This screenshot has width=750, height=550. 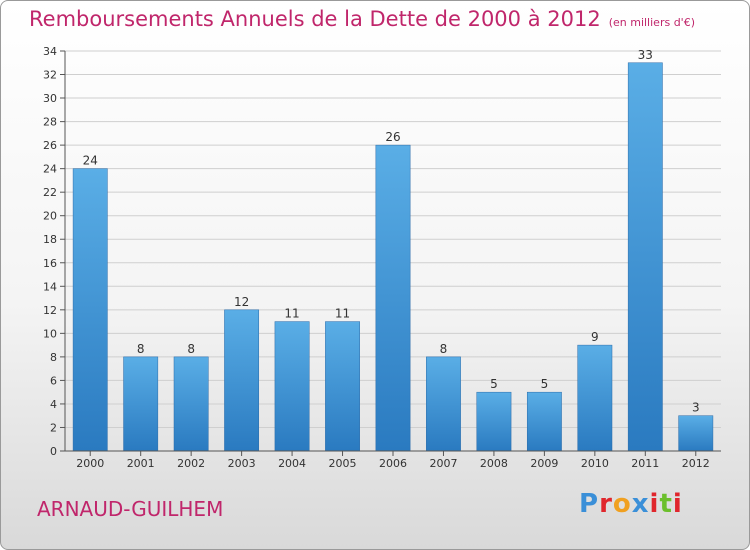 What do you see at coordinates (696, 463) in the screenshot?
I see `x-tick-label: 2012` at bounding box center [696, 463].